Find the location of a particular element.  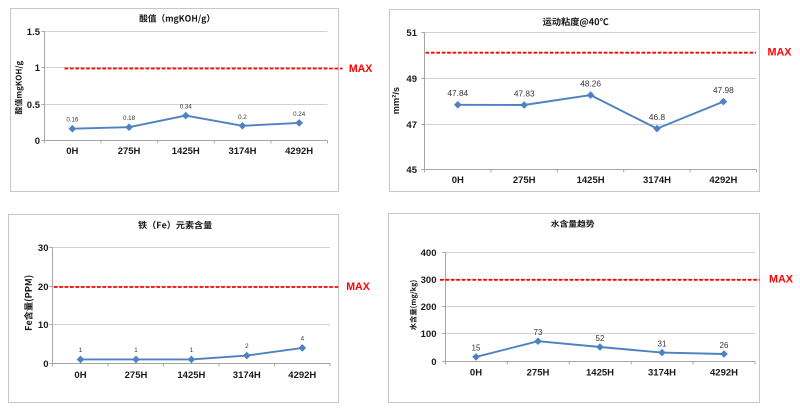

svg-text: 4 is located at coordinates (303, 338).